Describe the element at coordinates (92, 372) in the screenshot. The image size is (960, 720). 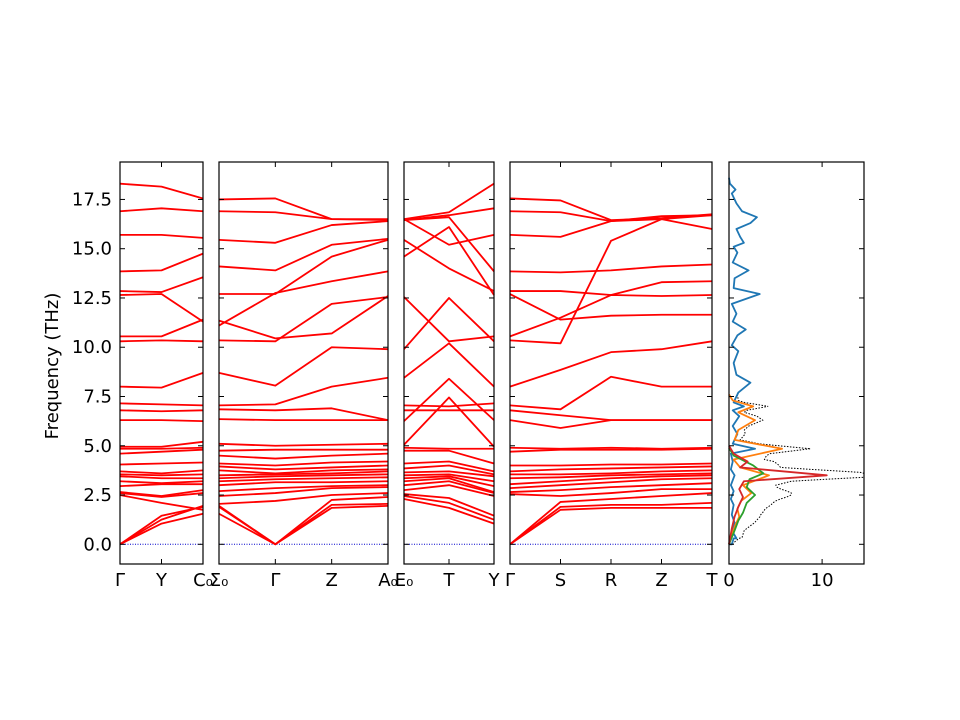
I see `y-tick-labels: 0.0 2.5 5.0 7.5 10.0 12.5 15.0 17.5` at that location.